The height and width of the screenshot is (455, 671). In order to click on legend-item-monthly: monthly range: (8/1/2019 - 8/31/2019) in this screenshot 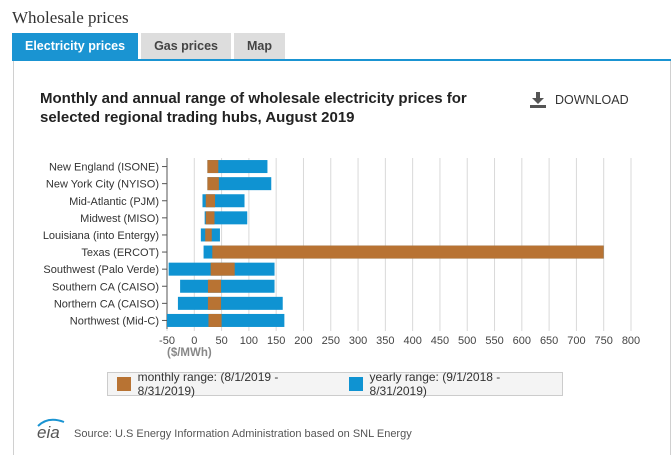, I will do `click(225, 384)`.